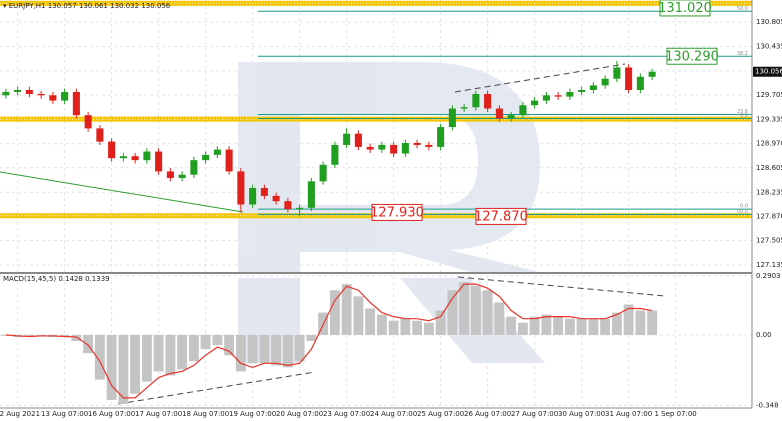  What do you see at coordinates (501, 216) in the screenshot?
I see `annotation-label: 127.870` at bounding box center [501, 216].